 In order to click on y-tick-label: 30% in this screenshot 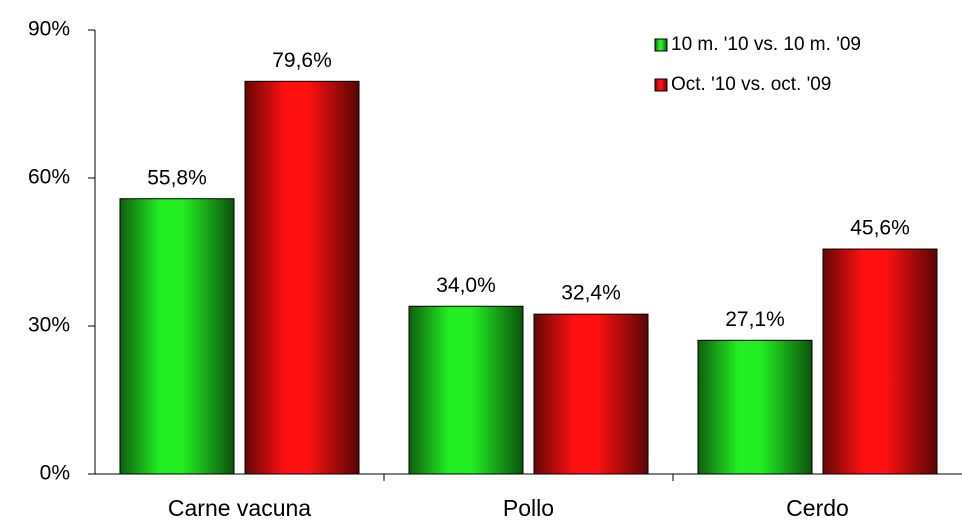, I will do `click(49, 325)`.